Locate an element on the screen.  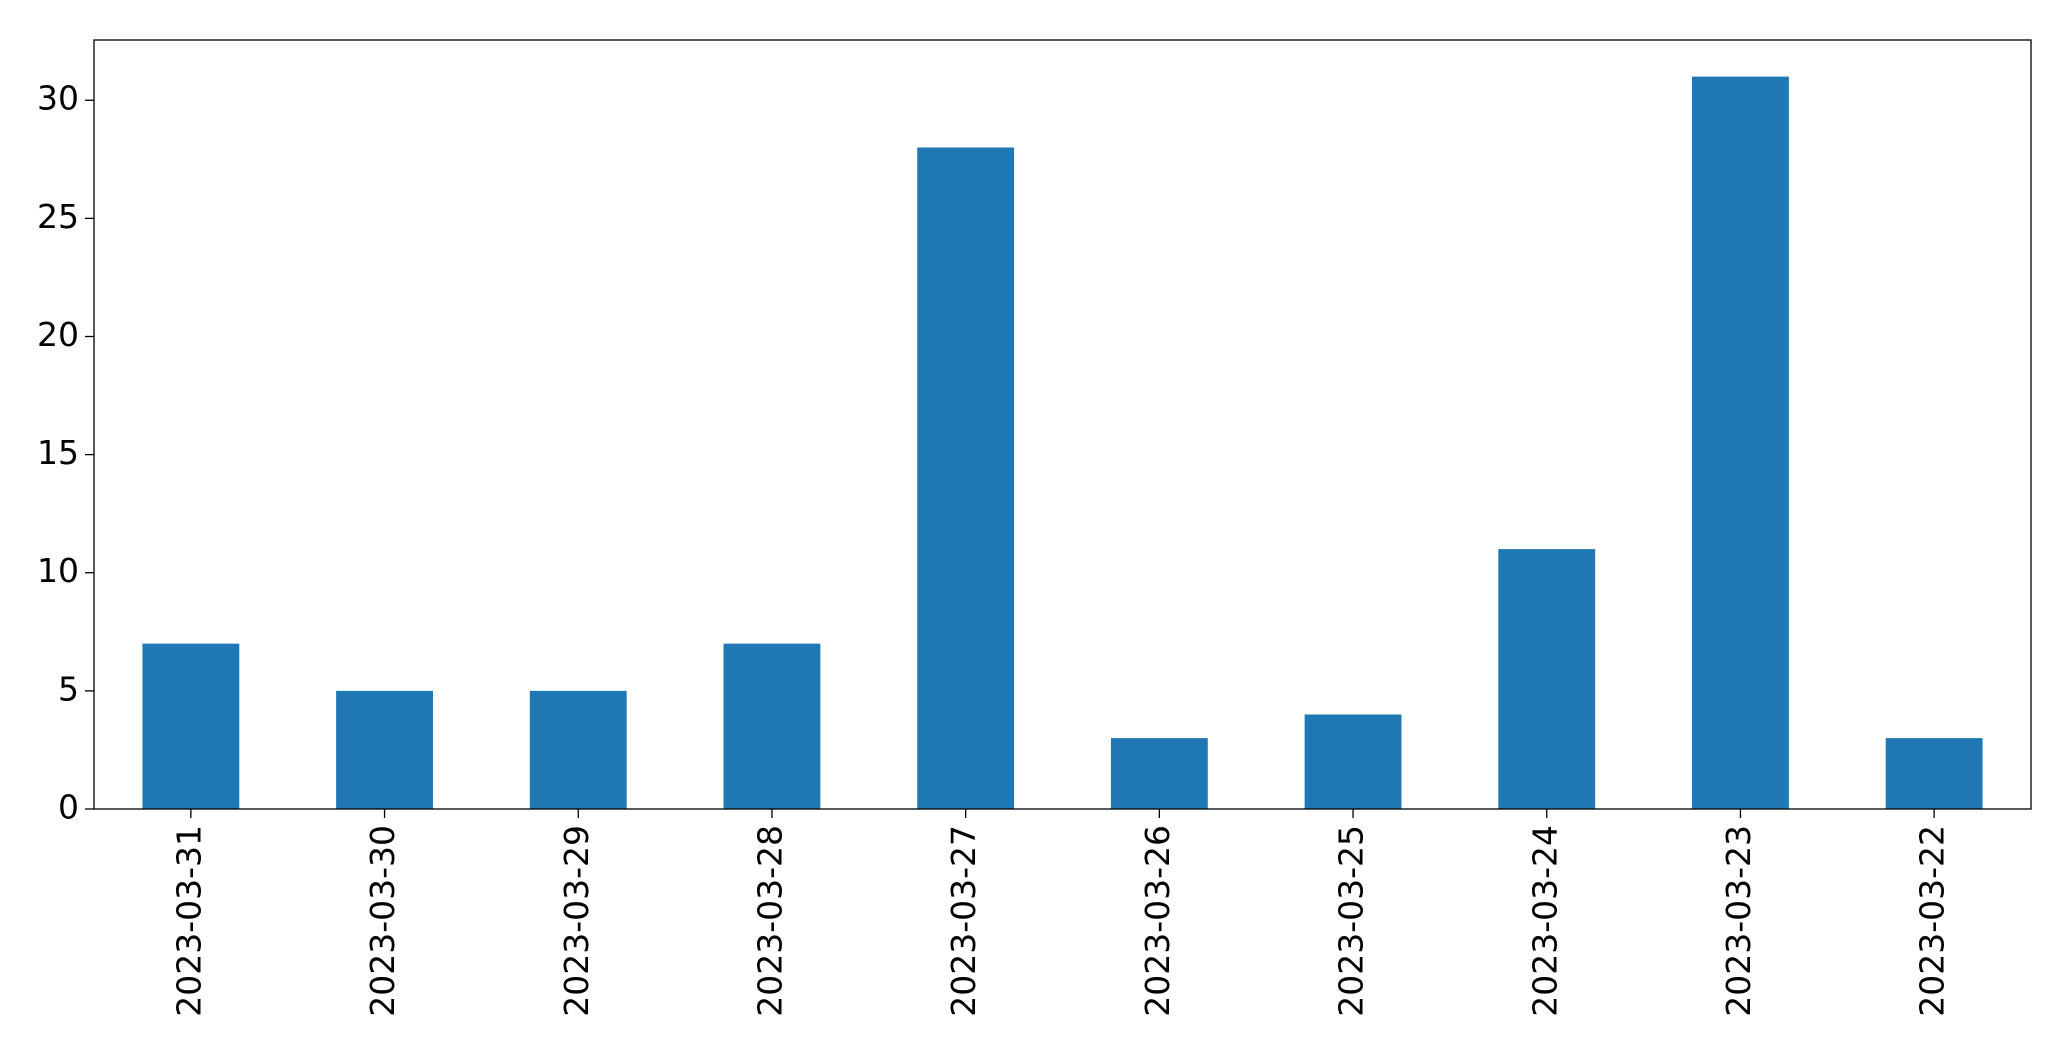
x-tick-label: 2023-03-26 is located at coordinates (1157, 921).